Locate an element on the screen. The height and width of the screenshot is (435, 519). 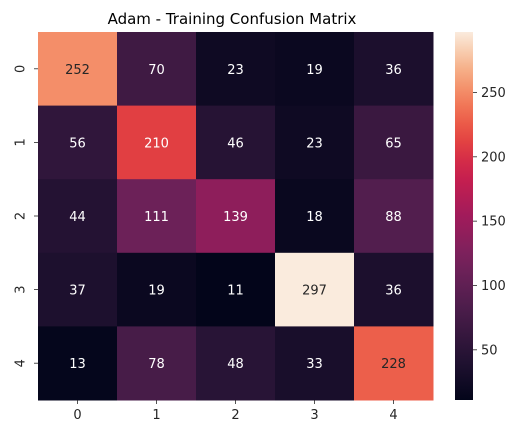
cell-value-label: 252 is located at coordinates (77, 70).